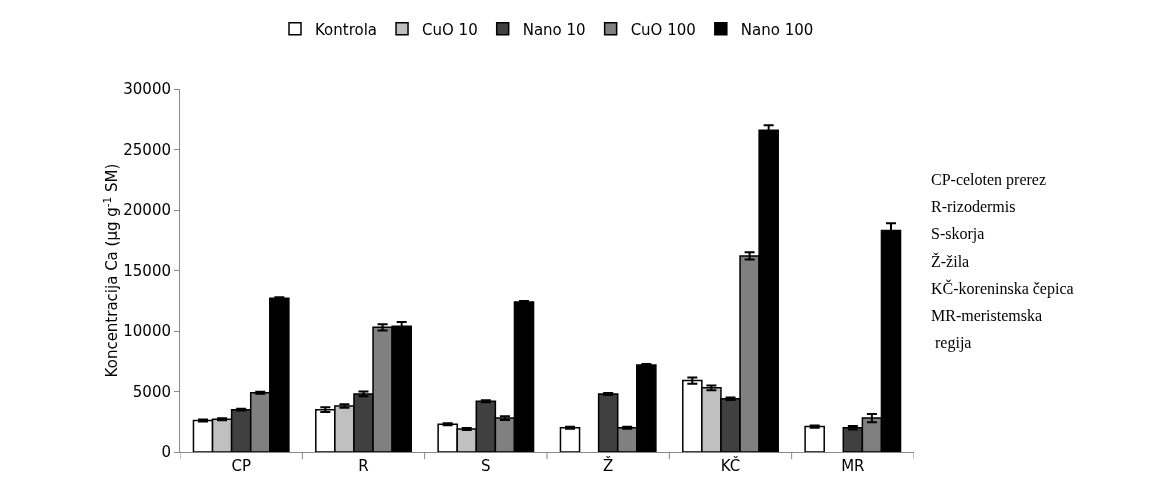 Image resolution: width=1149 pixels, height=502 pixels. Describe the element at coordinates (989, 180) in the screenshot. I see `text: CP-celoten prerez` at that location.